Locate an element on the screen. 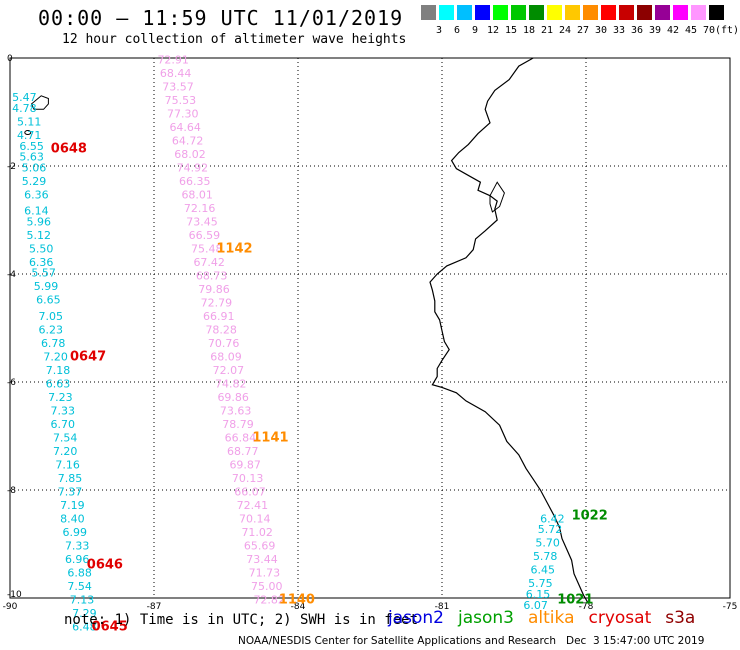 The width and height of the screenshot is (740, 650). wave-height-value: 73.63 is located at coordinates (236, 410).